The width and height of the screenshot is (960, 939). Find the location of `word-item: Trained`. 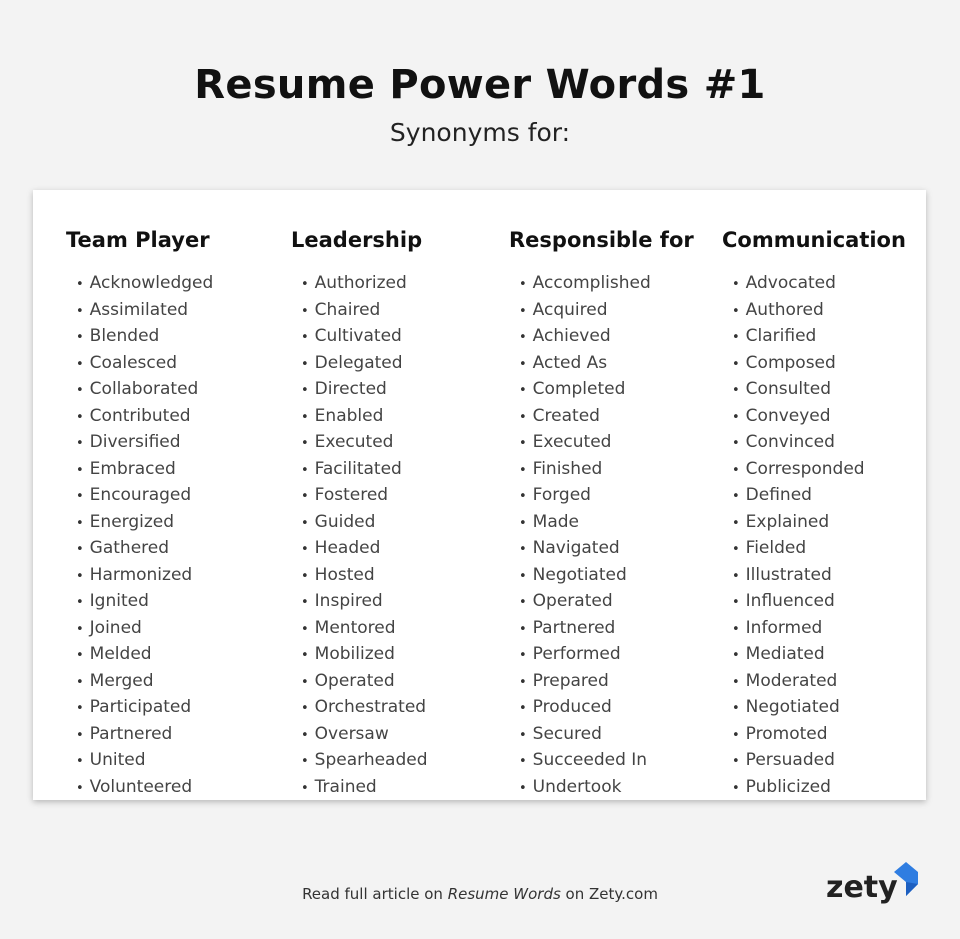

word-item: Trained is located at coordinates (359, 788).